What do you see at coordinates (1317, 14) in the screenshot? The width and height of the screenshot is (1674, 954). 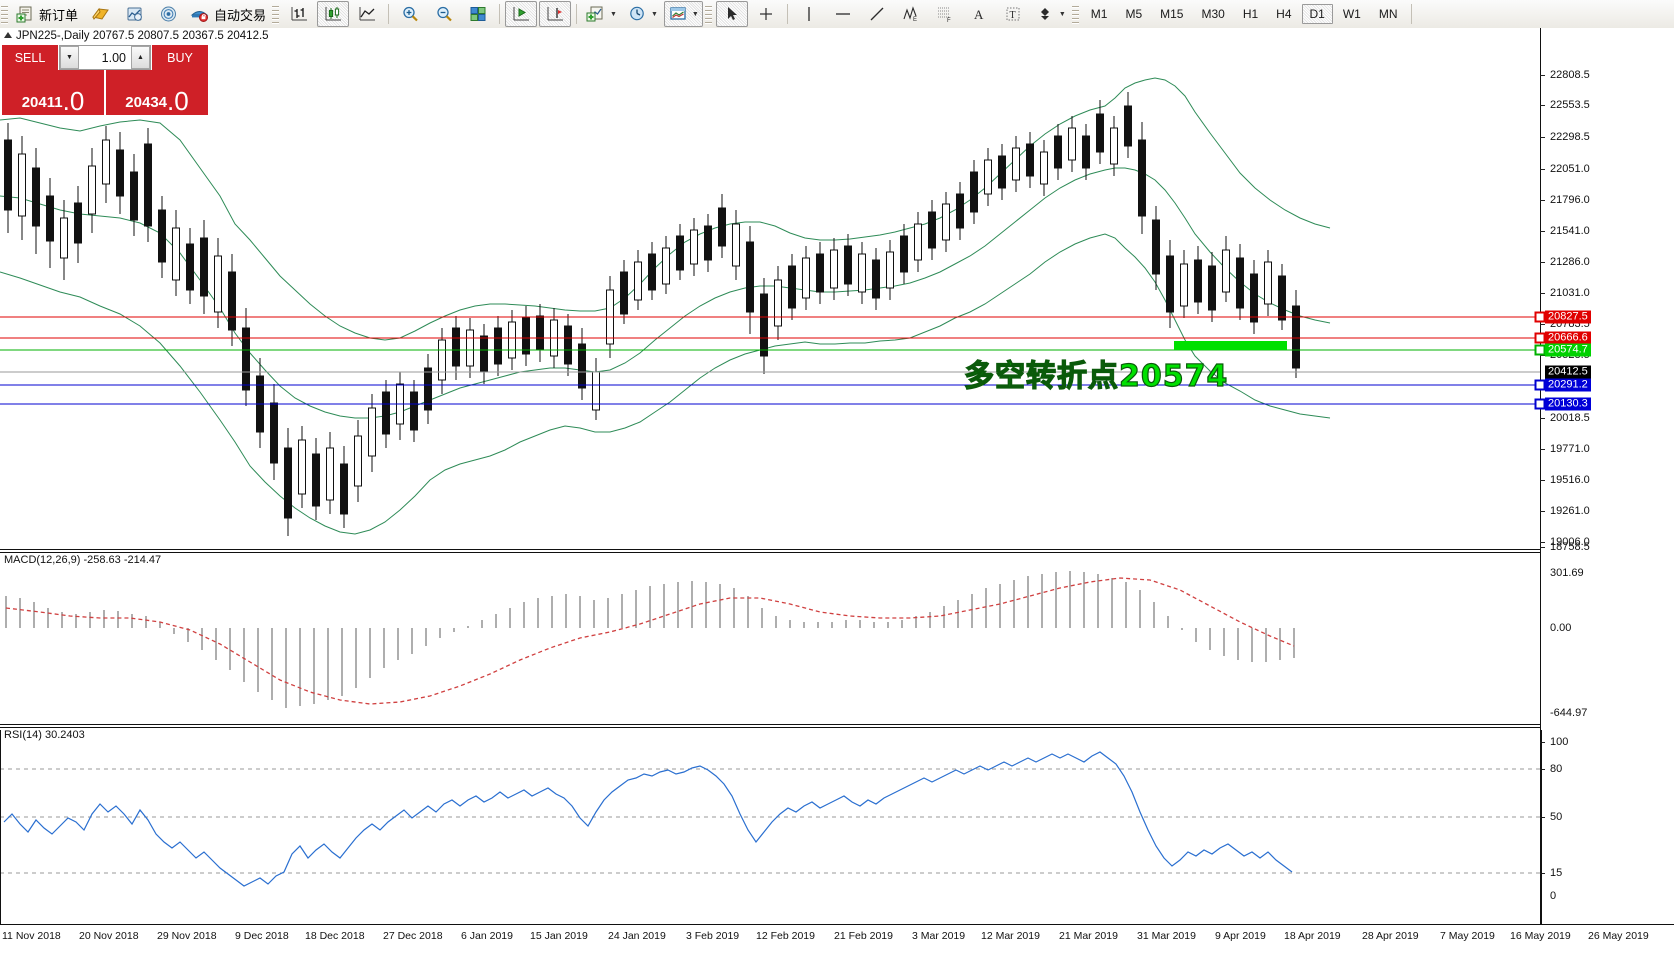 I see `timeframe-d1: D1` at bounding box center [1317, 14].